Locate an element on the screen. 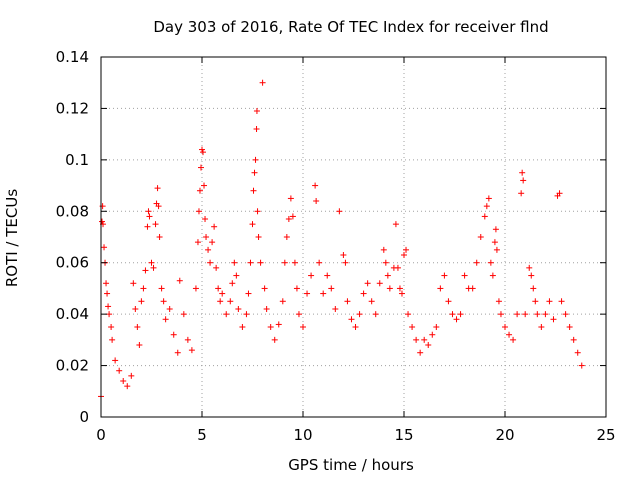  y-tick-label: 0 is located at coordinates (84, 417).